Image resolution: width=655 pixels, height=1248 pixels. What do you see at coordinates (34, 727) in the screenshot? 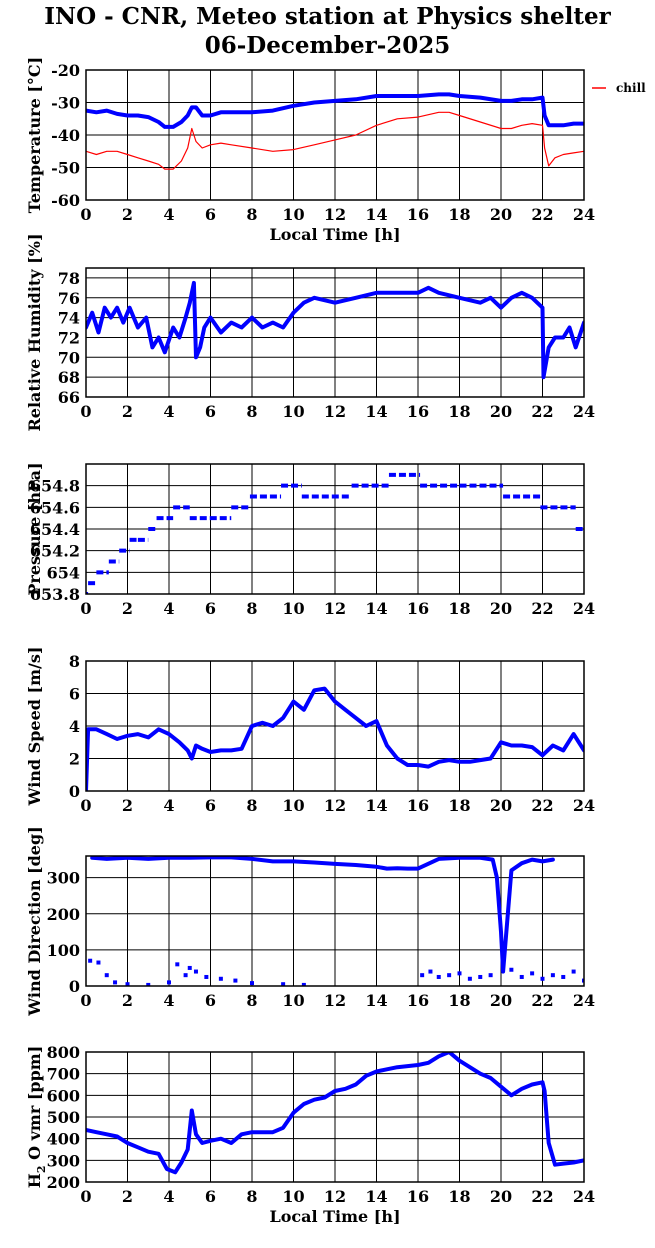
I see `y-axis-label: Wind Speed [m/s]` at bounding box center [34, 727].